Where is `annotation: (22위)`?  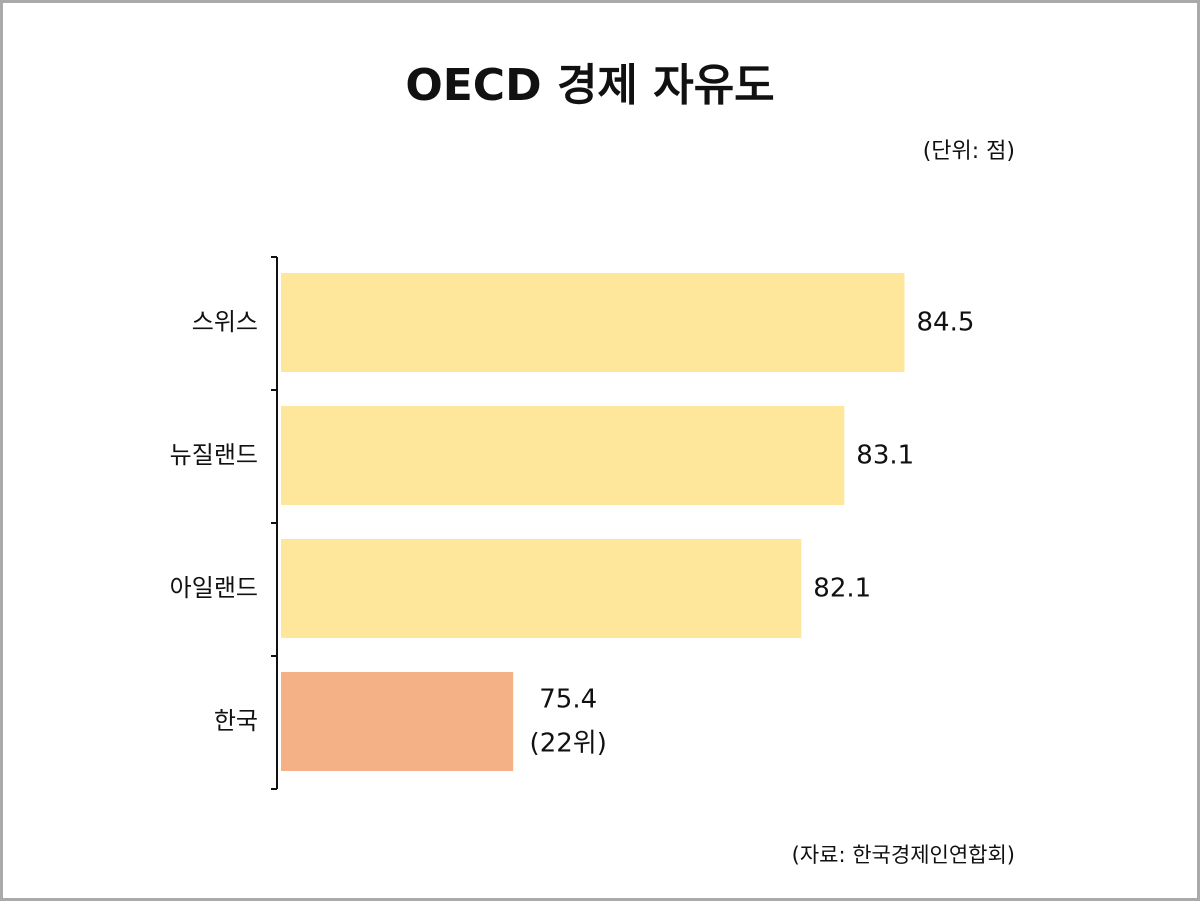
annotation: (22위) is located at coordinates (568, 744).